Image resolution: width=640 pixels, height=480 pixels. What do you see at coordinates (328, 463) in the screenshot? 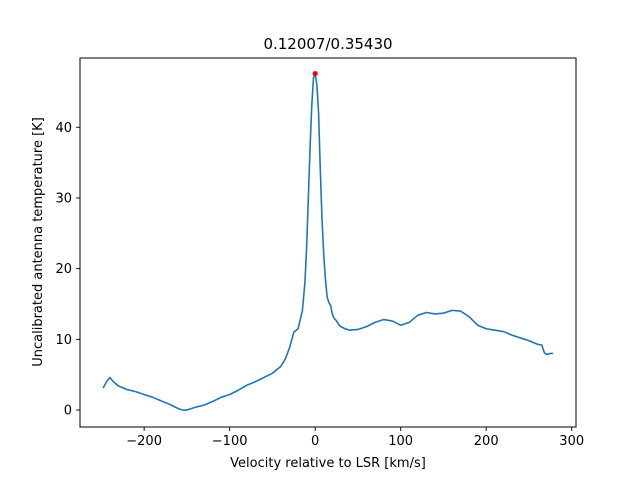
I see `x-axis-label: Velocity relative to LSR [km/s]` at bounding box center [328, 463].